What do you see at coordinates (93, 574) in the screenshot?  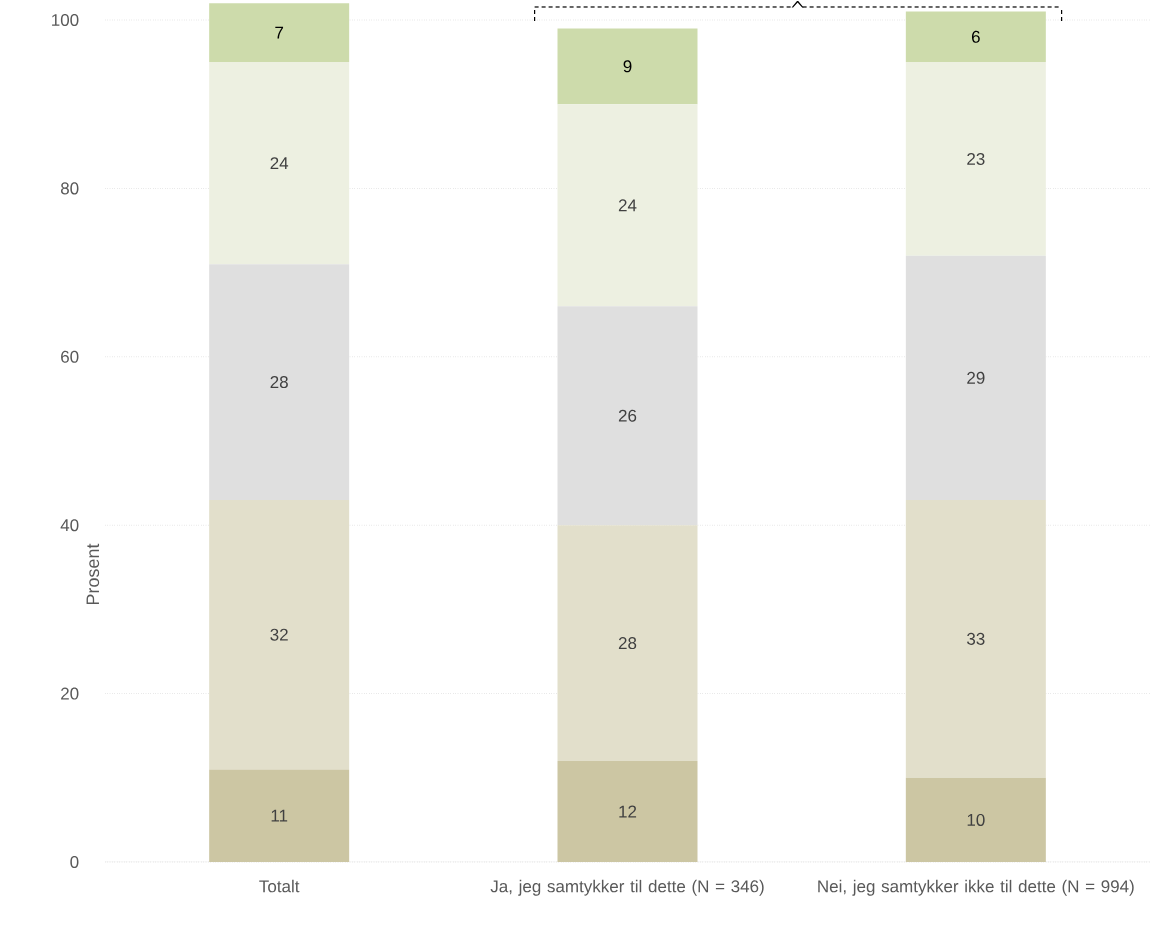 I see `y-axis-title: Prosent` at bounding box center [93, 574].